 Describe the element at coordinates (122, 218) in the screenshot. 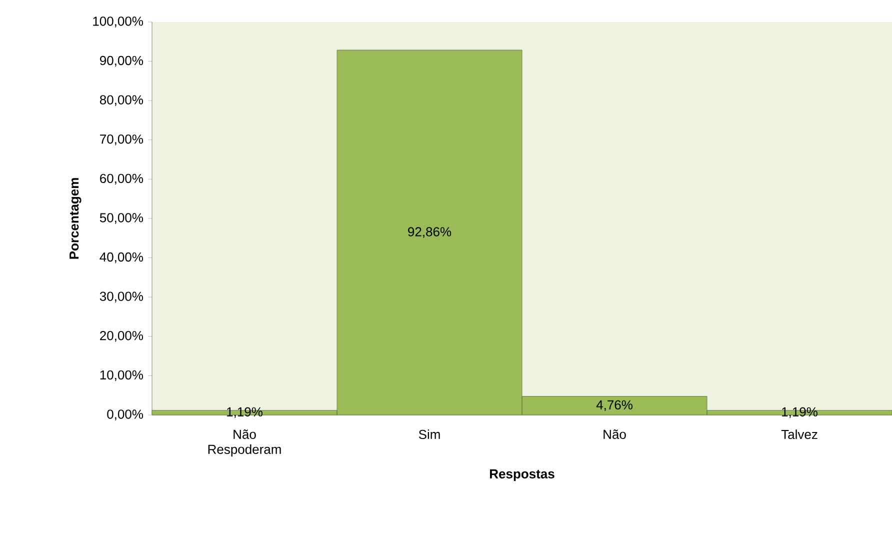

I see `y-tick-label: 50,00%` at that location.